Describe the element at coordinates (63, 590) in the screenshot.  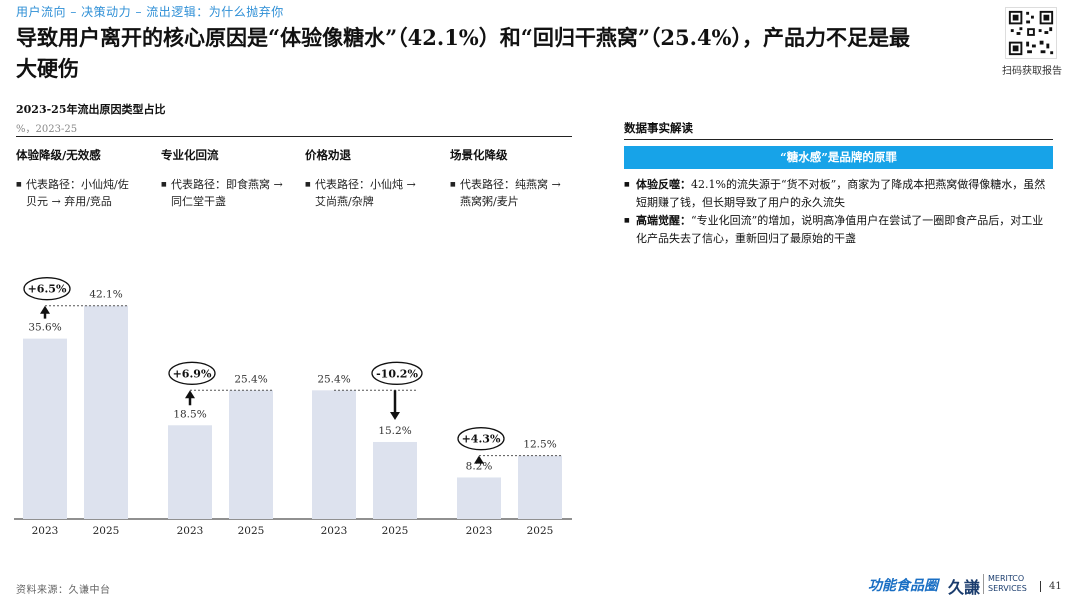
I see `source-note: 资料来源：久谦中台` at that location.